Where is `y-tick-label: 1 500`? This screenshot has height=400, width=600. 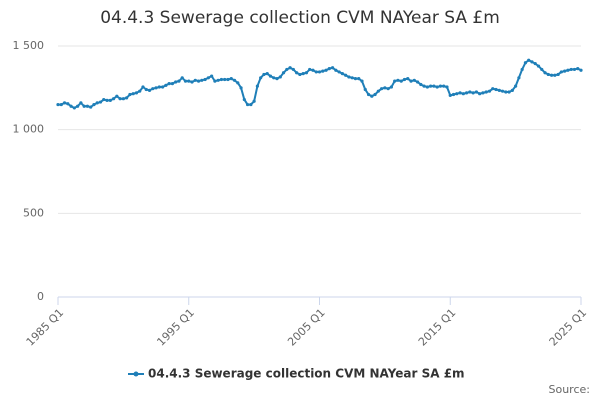
y-tick-label: 1 500 is located at coordinates (29, 45).